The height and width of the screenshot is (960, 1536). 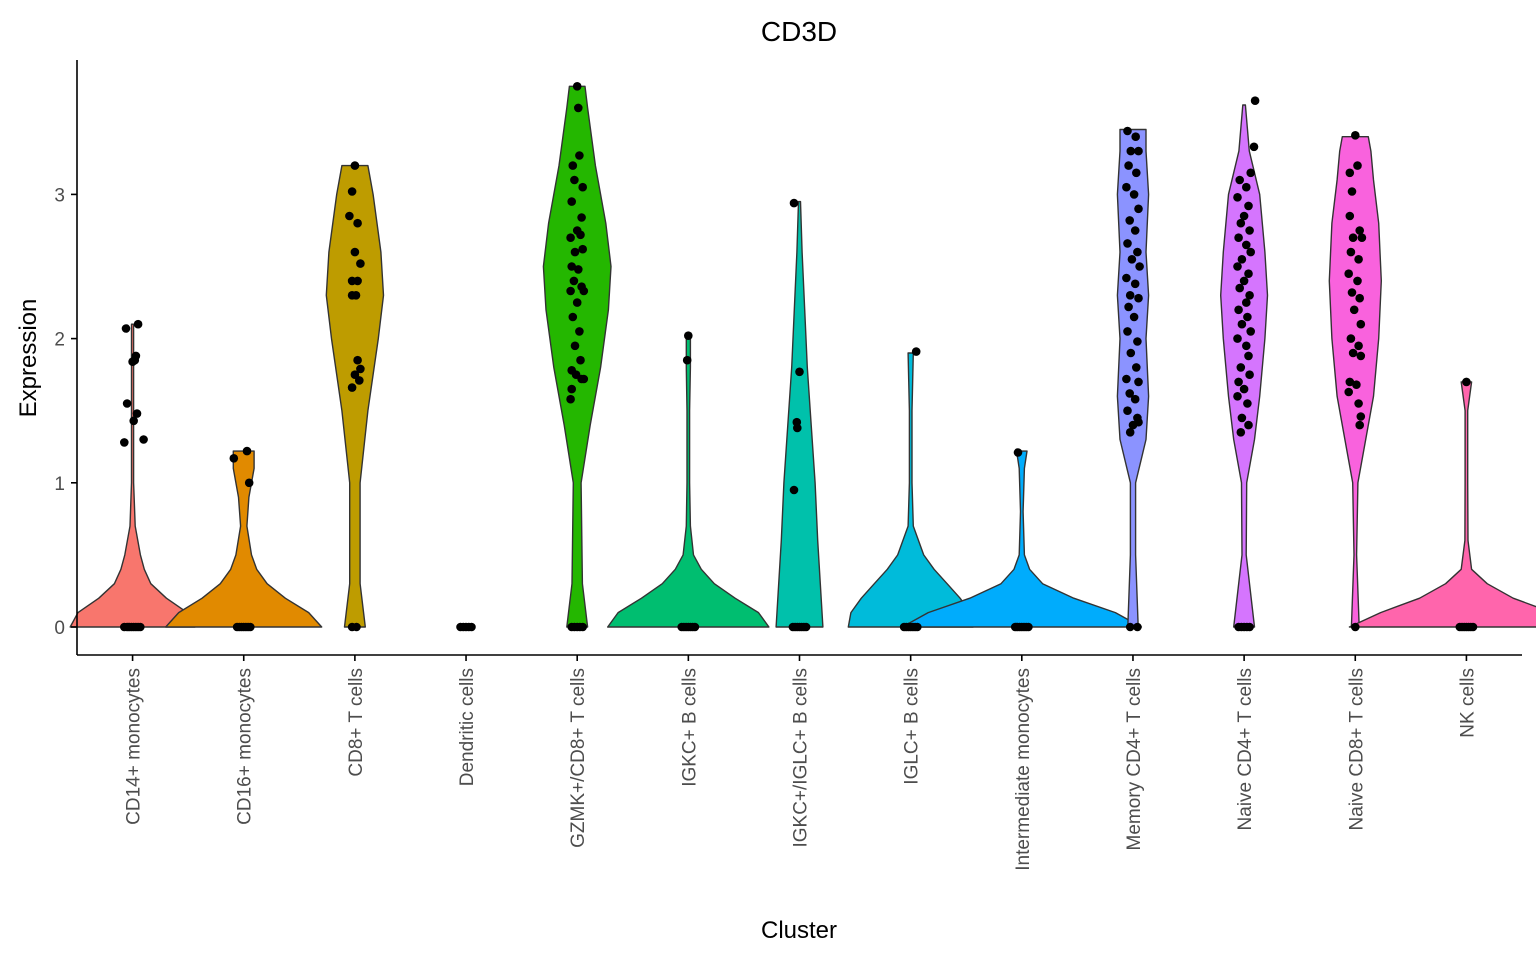 I want to click on x-tick-label: IGLC+ B cells, so click(x=912, y=726).